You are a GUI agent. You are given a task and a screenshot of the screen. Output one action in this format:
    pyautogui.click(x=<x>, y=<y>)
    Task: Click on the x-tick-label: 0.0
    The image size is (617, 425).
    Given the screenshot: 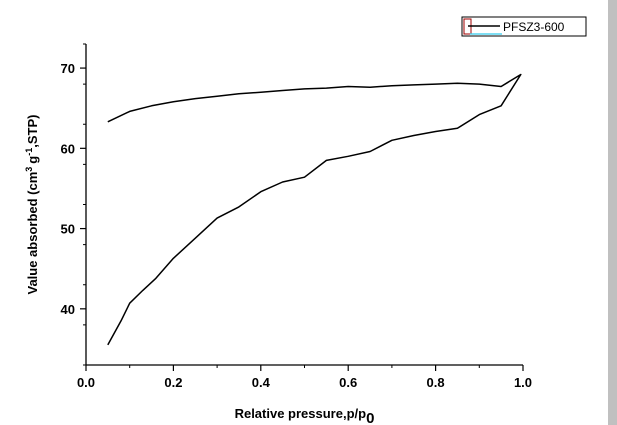 What is the action you would take?
    pyautogui.click(x=86, y=382)
    